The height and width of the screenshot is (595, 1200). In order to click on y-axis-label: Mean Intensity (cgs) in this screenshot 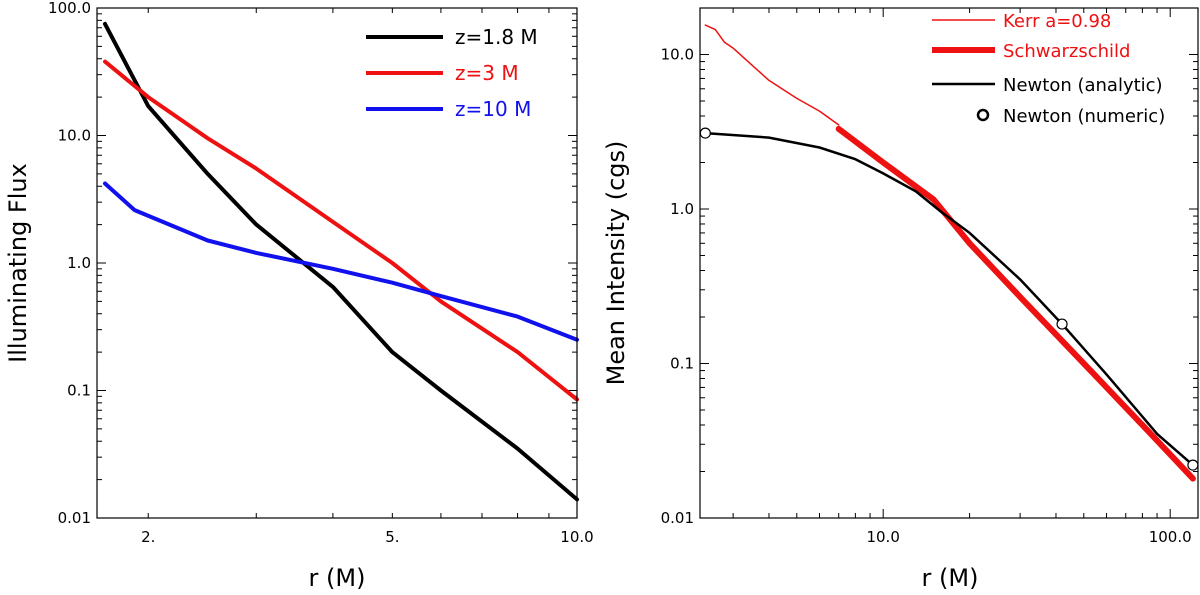, I will do `click(616, 263)`.